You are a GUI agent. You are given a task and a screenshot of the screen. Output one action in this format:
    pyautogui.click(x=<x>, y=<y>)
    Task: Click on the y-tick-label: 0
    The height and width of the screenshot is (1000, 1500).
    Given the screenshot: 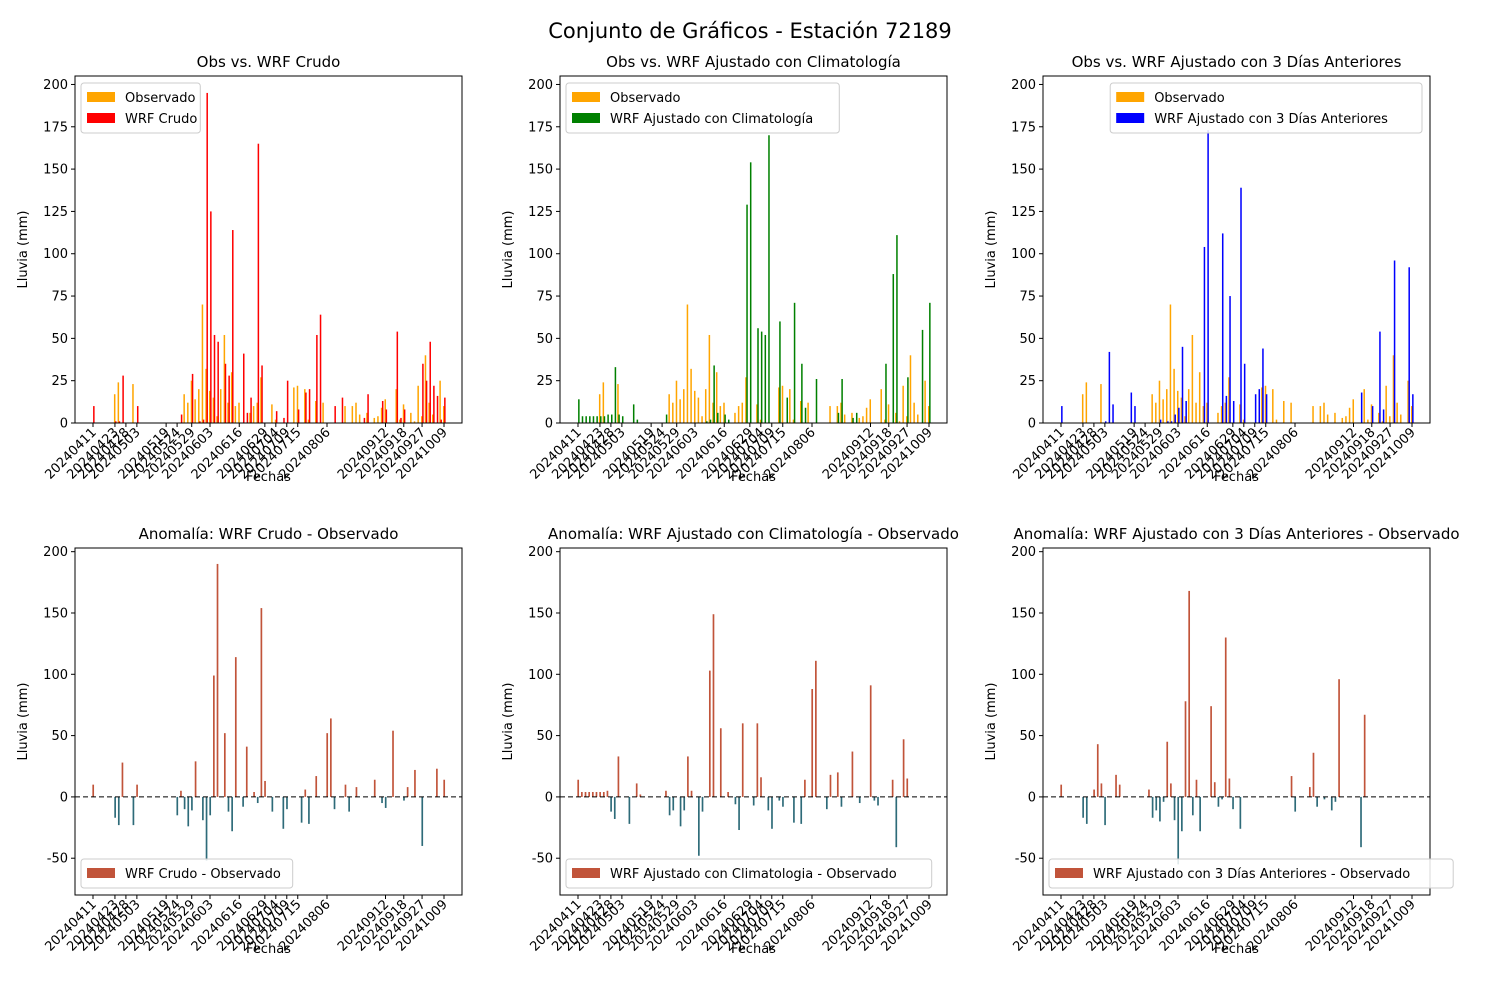 What is the action you would take?
    pyautogui.click(x=549, y=424)
    